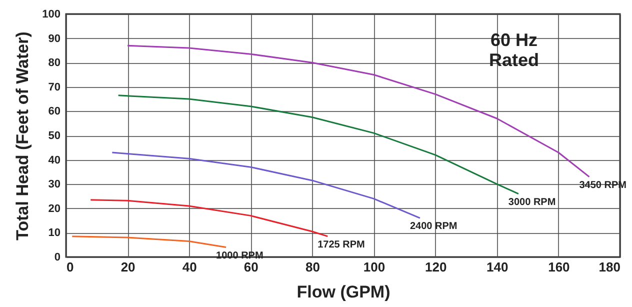 The width and height of the screenshot is (632, 307). What do you see at coordinates (312, 267) in the screenshot?
I see `x-tick-label: 80` at bounding box center [312, 267].